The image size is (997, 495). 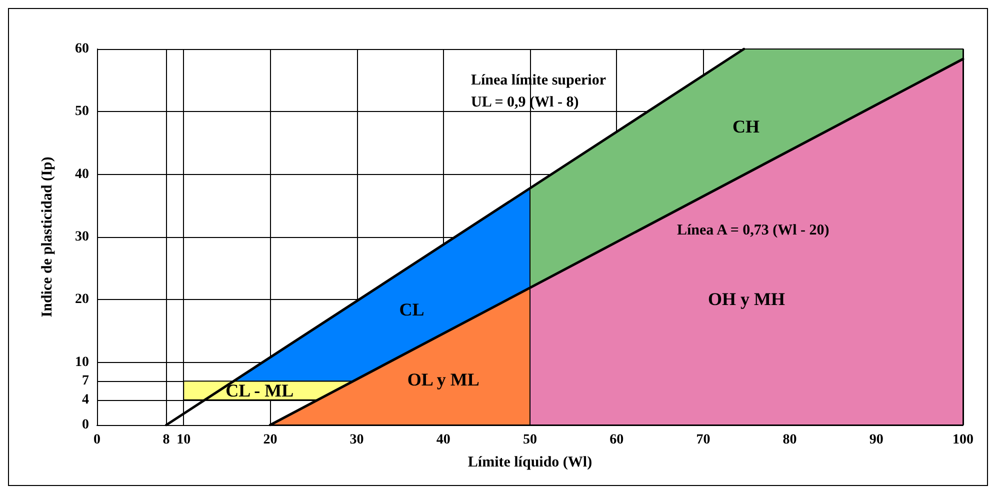 I want to click on x-tick-label: 60, so click(x=617, y=440).